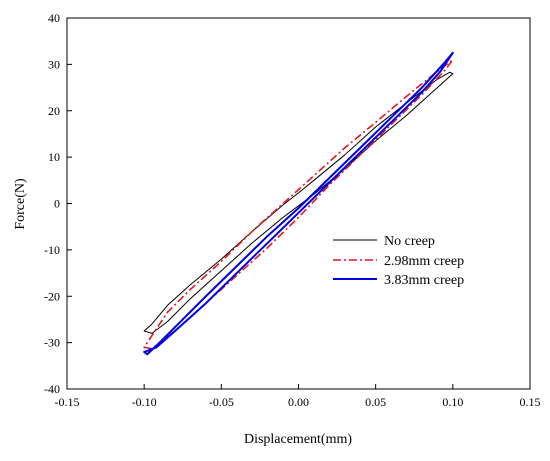 This screenshot has height=461, width=550. Describe the element at coordinates (54, 111) in the screenshot. I see `y-tick-label: 20` at that location.